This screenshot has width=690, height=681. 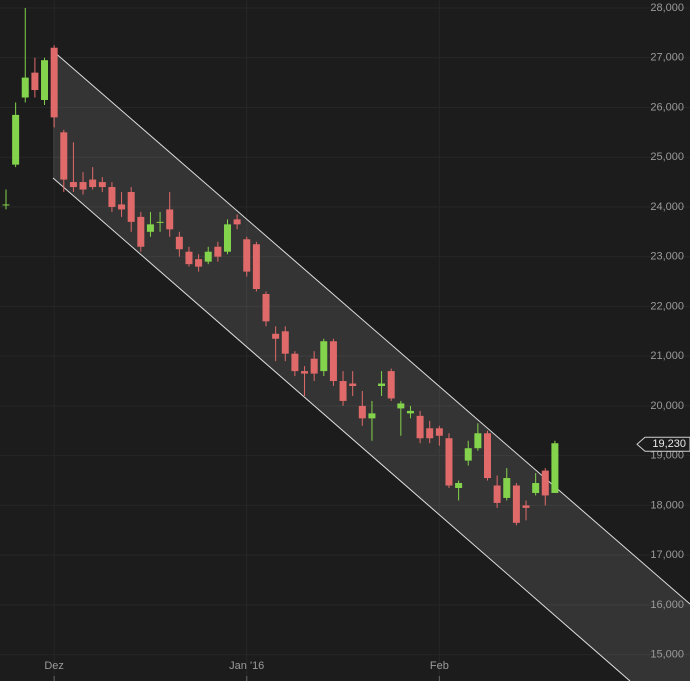 What do you see at coordinates (667, 257) in the screenshot?
I see `y-tick-label: 23,000` at bounding box center [667, 257].